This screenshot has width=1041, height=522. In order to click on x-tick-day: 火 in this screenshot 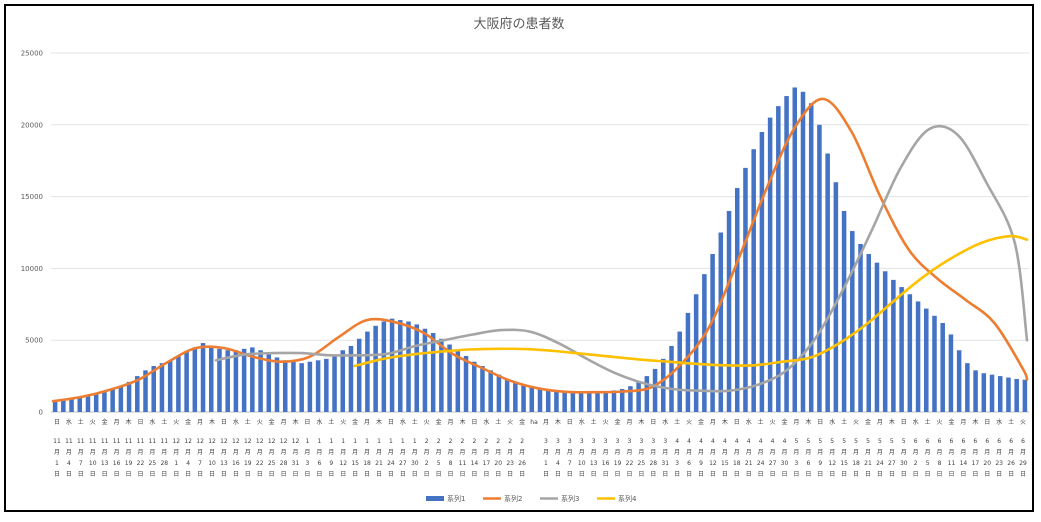, I will do `click(689, 422)`.